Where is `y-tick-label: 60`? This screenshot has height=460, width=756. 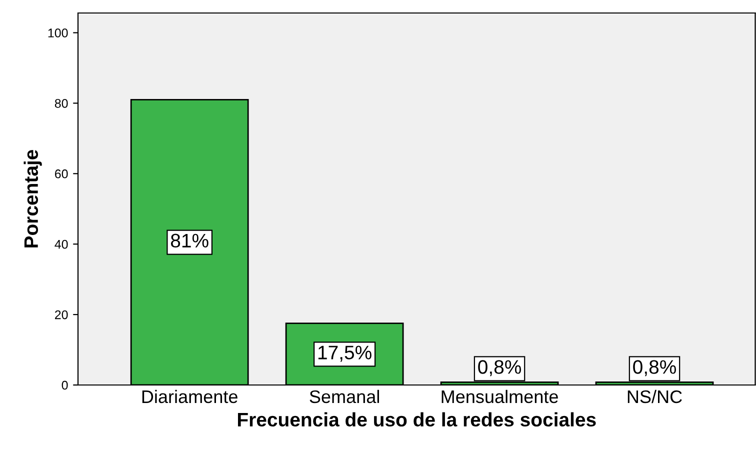
y-tick-label: 60 is located at coordinates (61, 173).